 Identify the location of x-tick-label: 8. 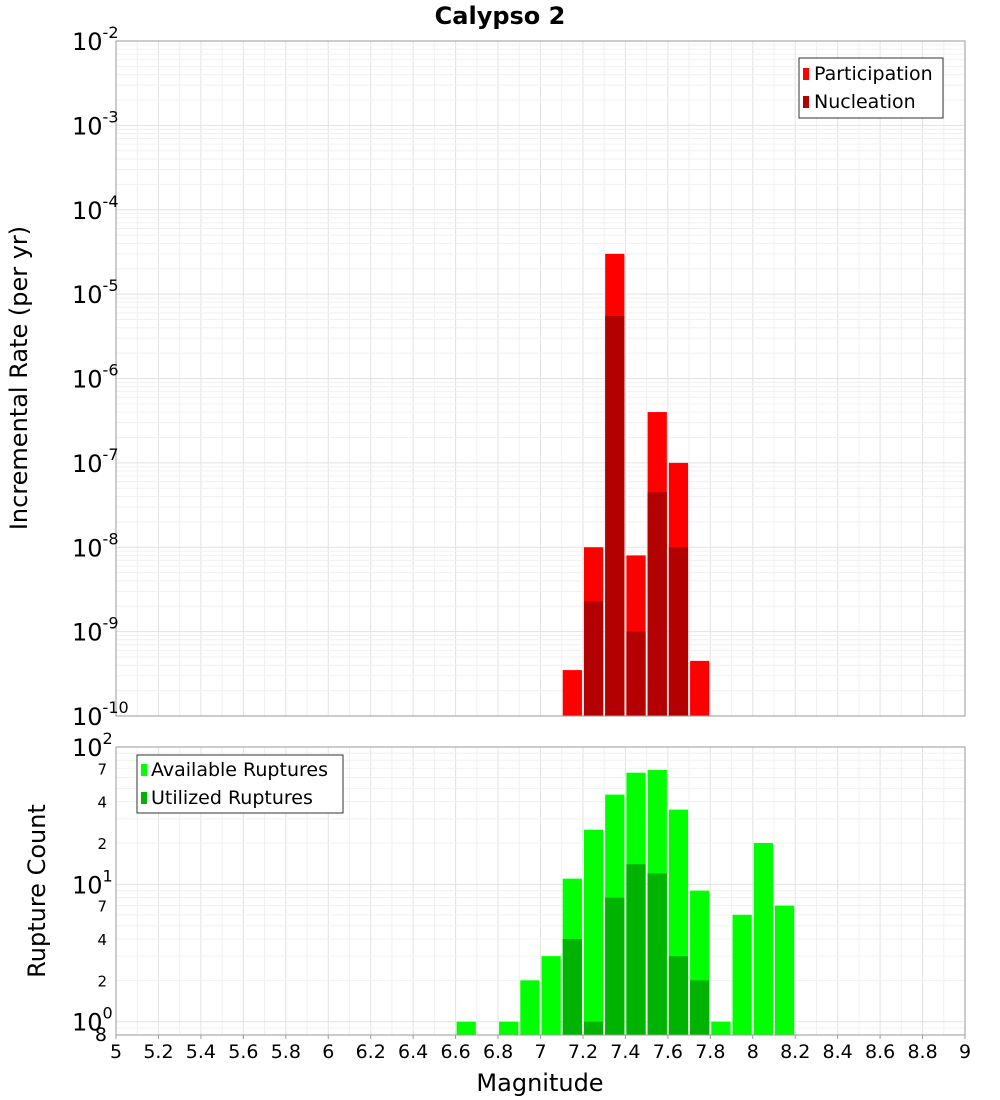
(753, 1052).